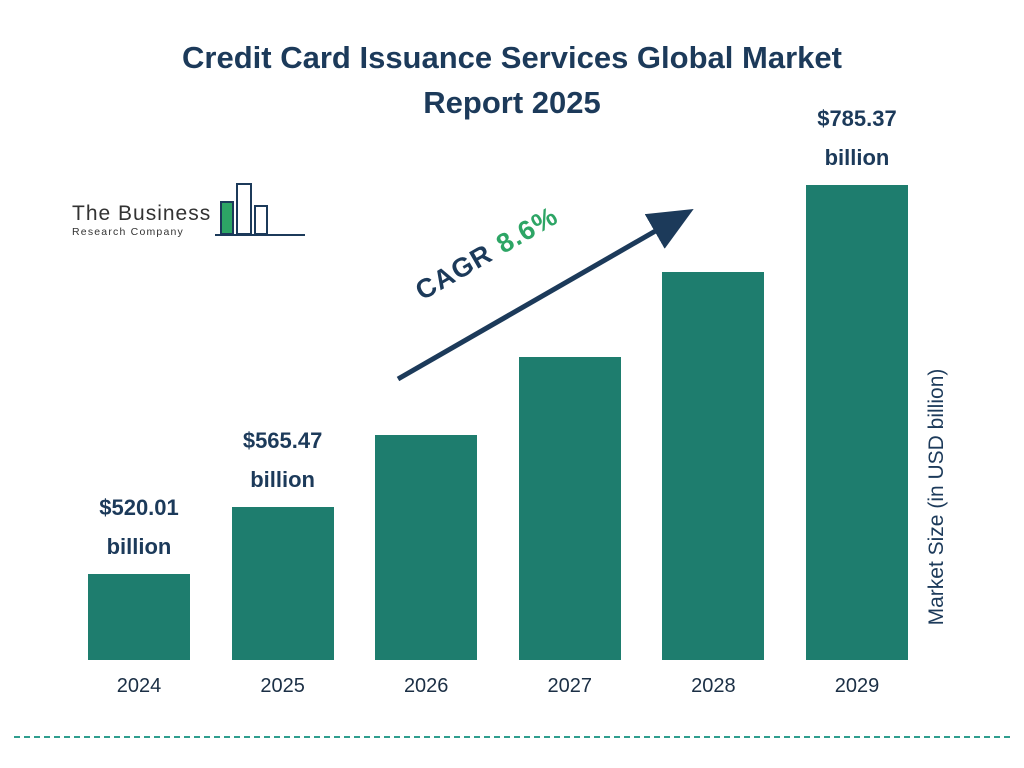 The height and width of the screenshot is (768, 1024). Describe the element at coordinates (545, 295) in the screenshot. I see `cagr-arrow` at that location.